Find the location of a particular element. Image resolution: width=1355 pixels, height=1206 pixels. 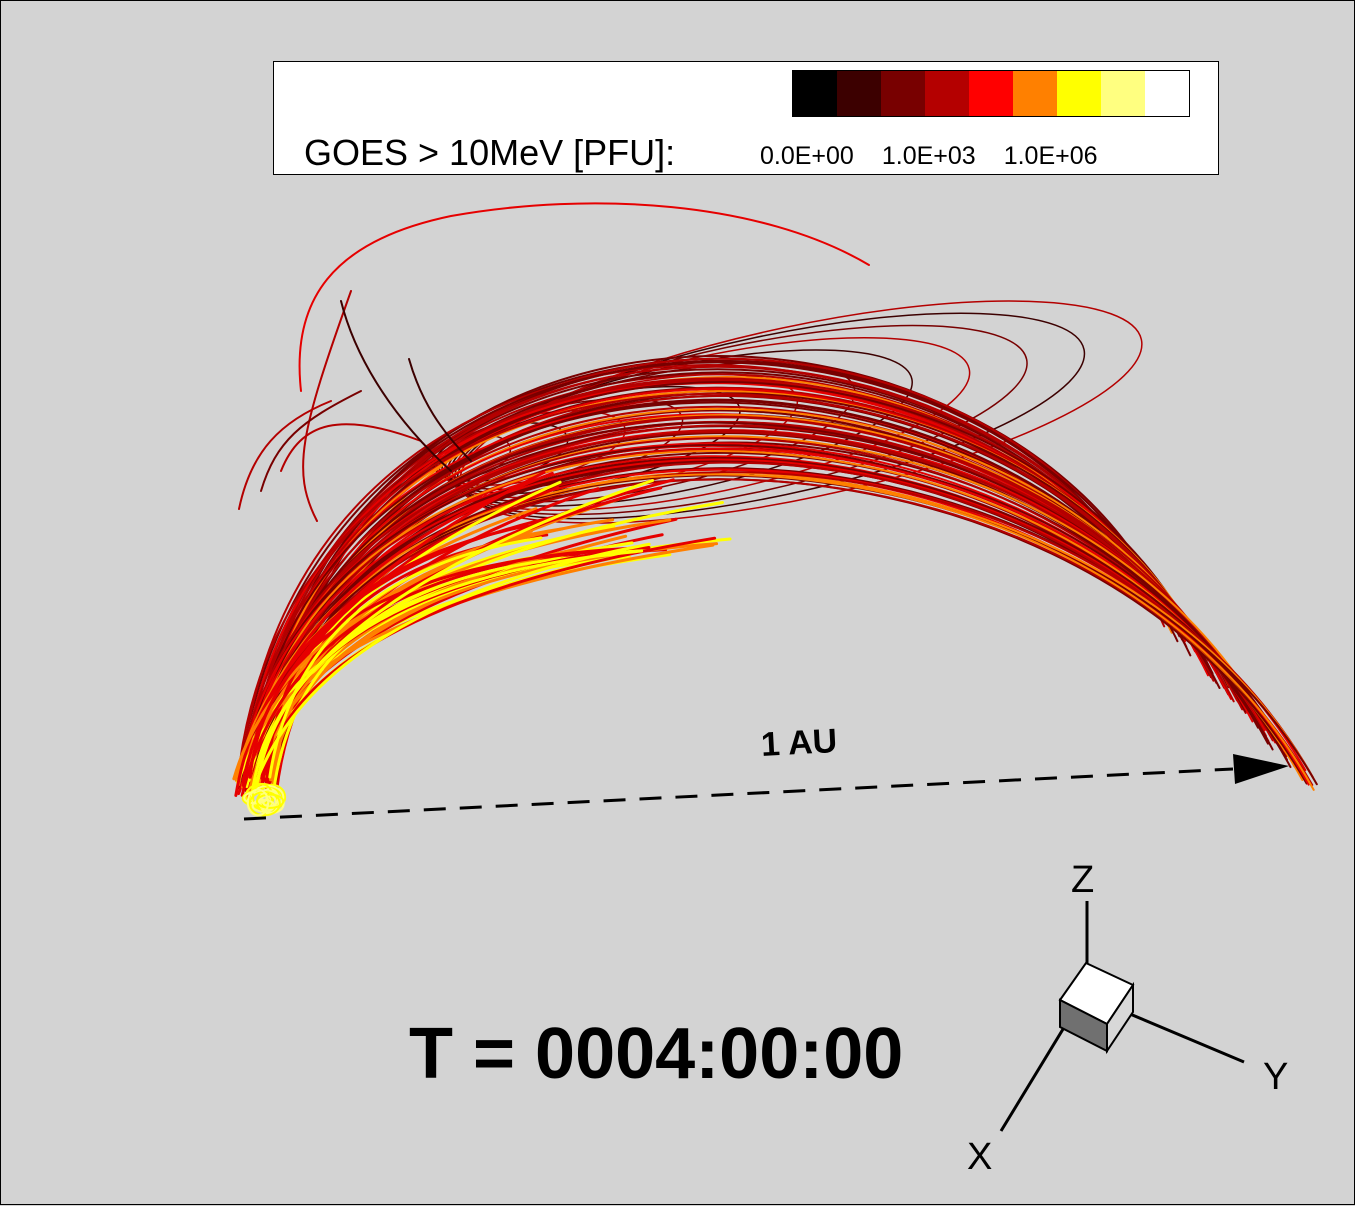

legend-tick-labels: 0.0E+00 1.0E+03 1.0E+06 is located at coordinates (929, 156).